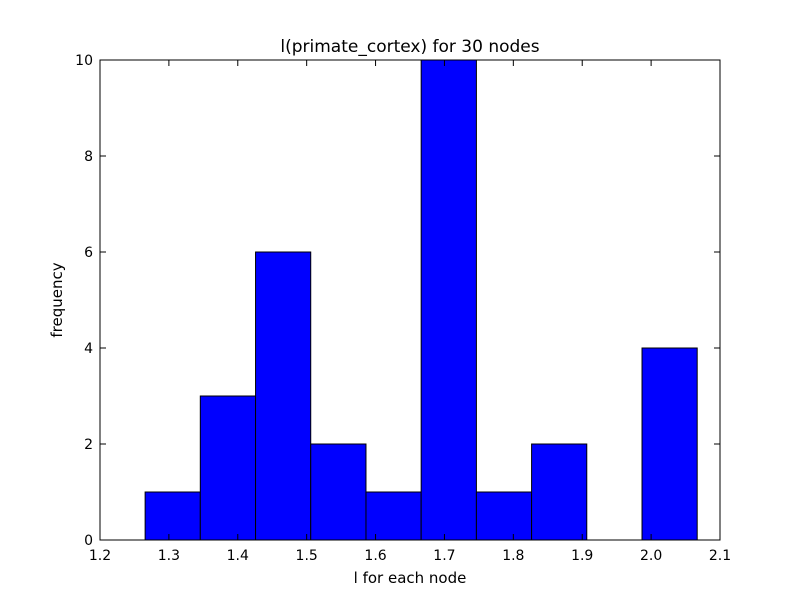 The height and width of the screenshot is (600, 800). I want to click on y-tick-label: 4, so click(88, 349).